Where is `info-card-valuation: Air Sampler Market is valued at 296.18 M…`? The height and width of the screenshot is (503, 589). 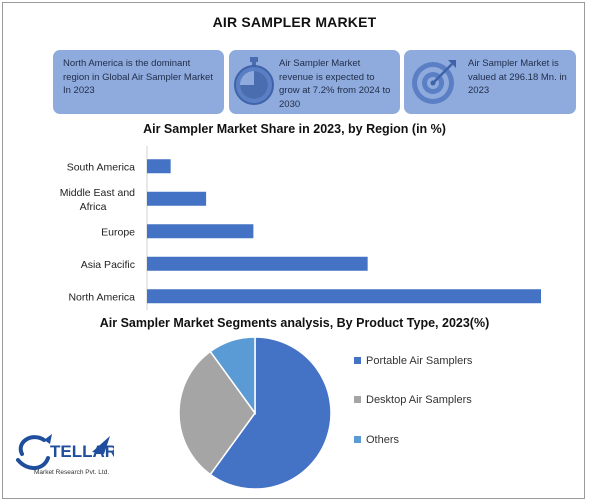
info-card-valuation: Air Sampler Market is valued at 296.18 M… is located at coordinates (490, 82).